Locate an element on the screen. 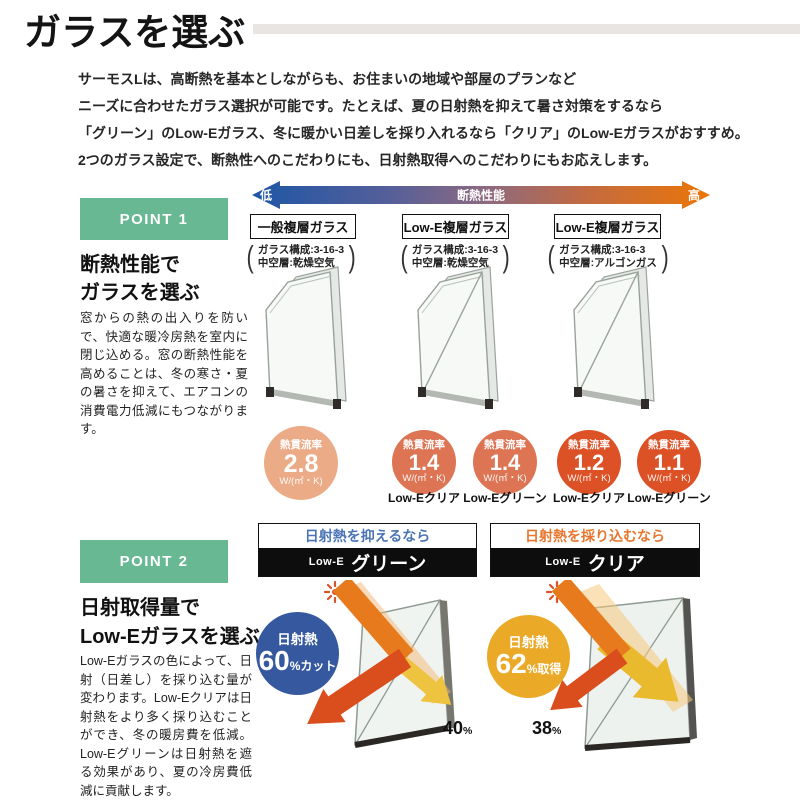 The image size is (800, 800). transmitted-percentage: 40 % is located at coordinates (457, 728).